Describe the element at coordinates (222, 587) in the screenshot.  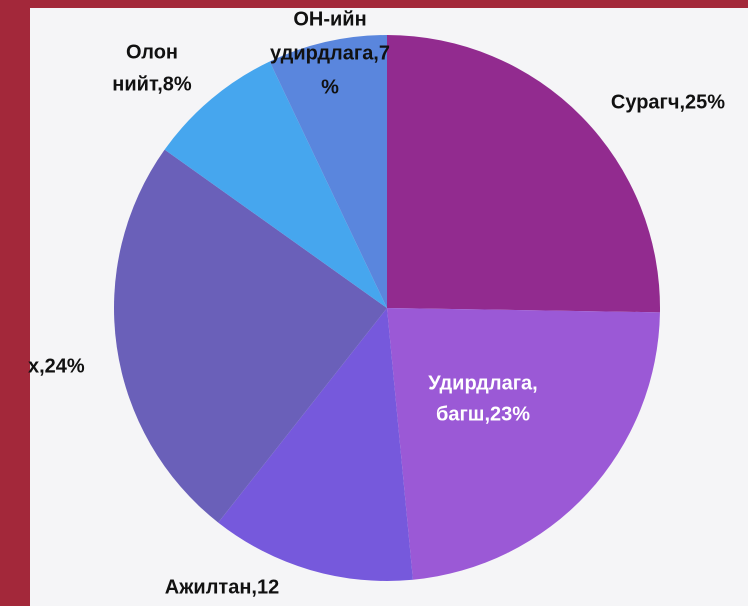
I see `slice-label: Ажилтан,12` at that location.